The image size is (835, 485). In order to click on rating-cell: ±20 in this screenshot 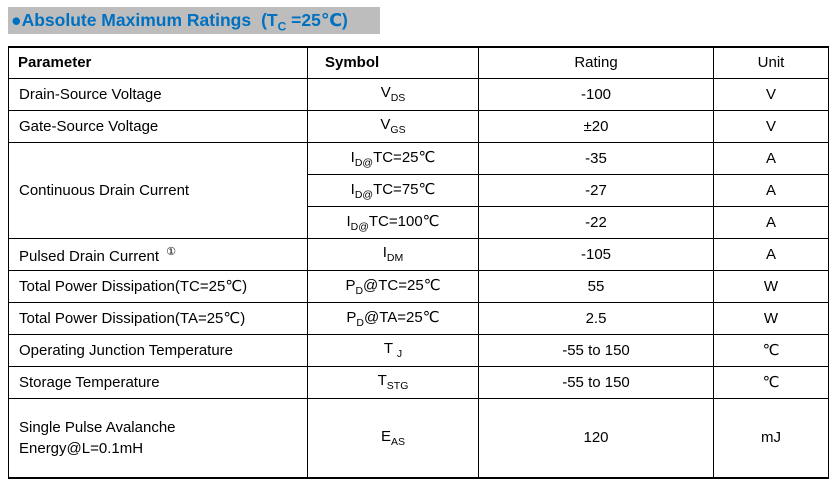, I will do `click(596, 126)`.